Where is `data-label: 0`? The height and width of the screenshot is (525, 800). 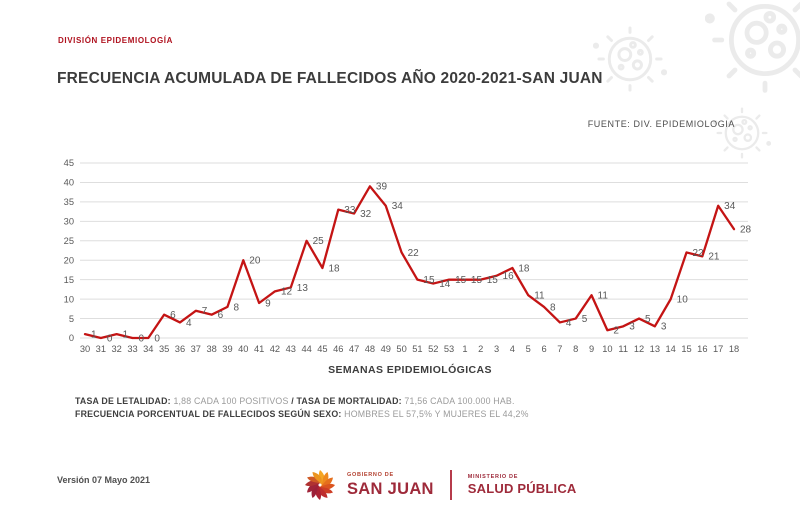 data-label: 0 is located at coordinates (110, 338).